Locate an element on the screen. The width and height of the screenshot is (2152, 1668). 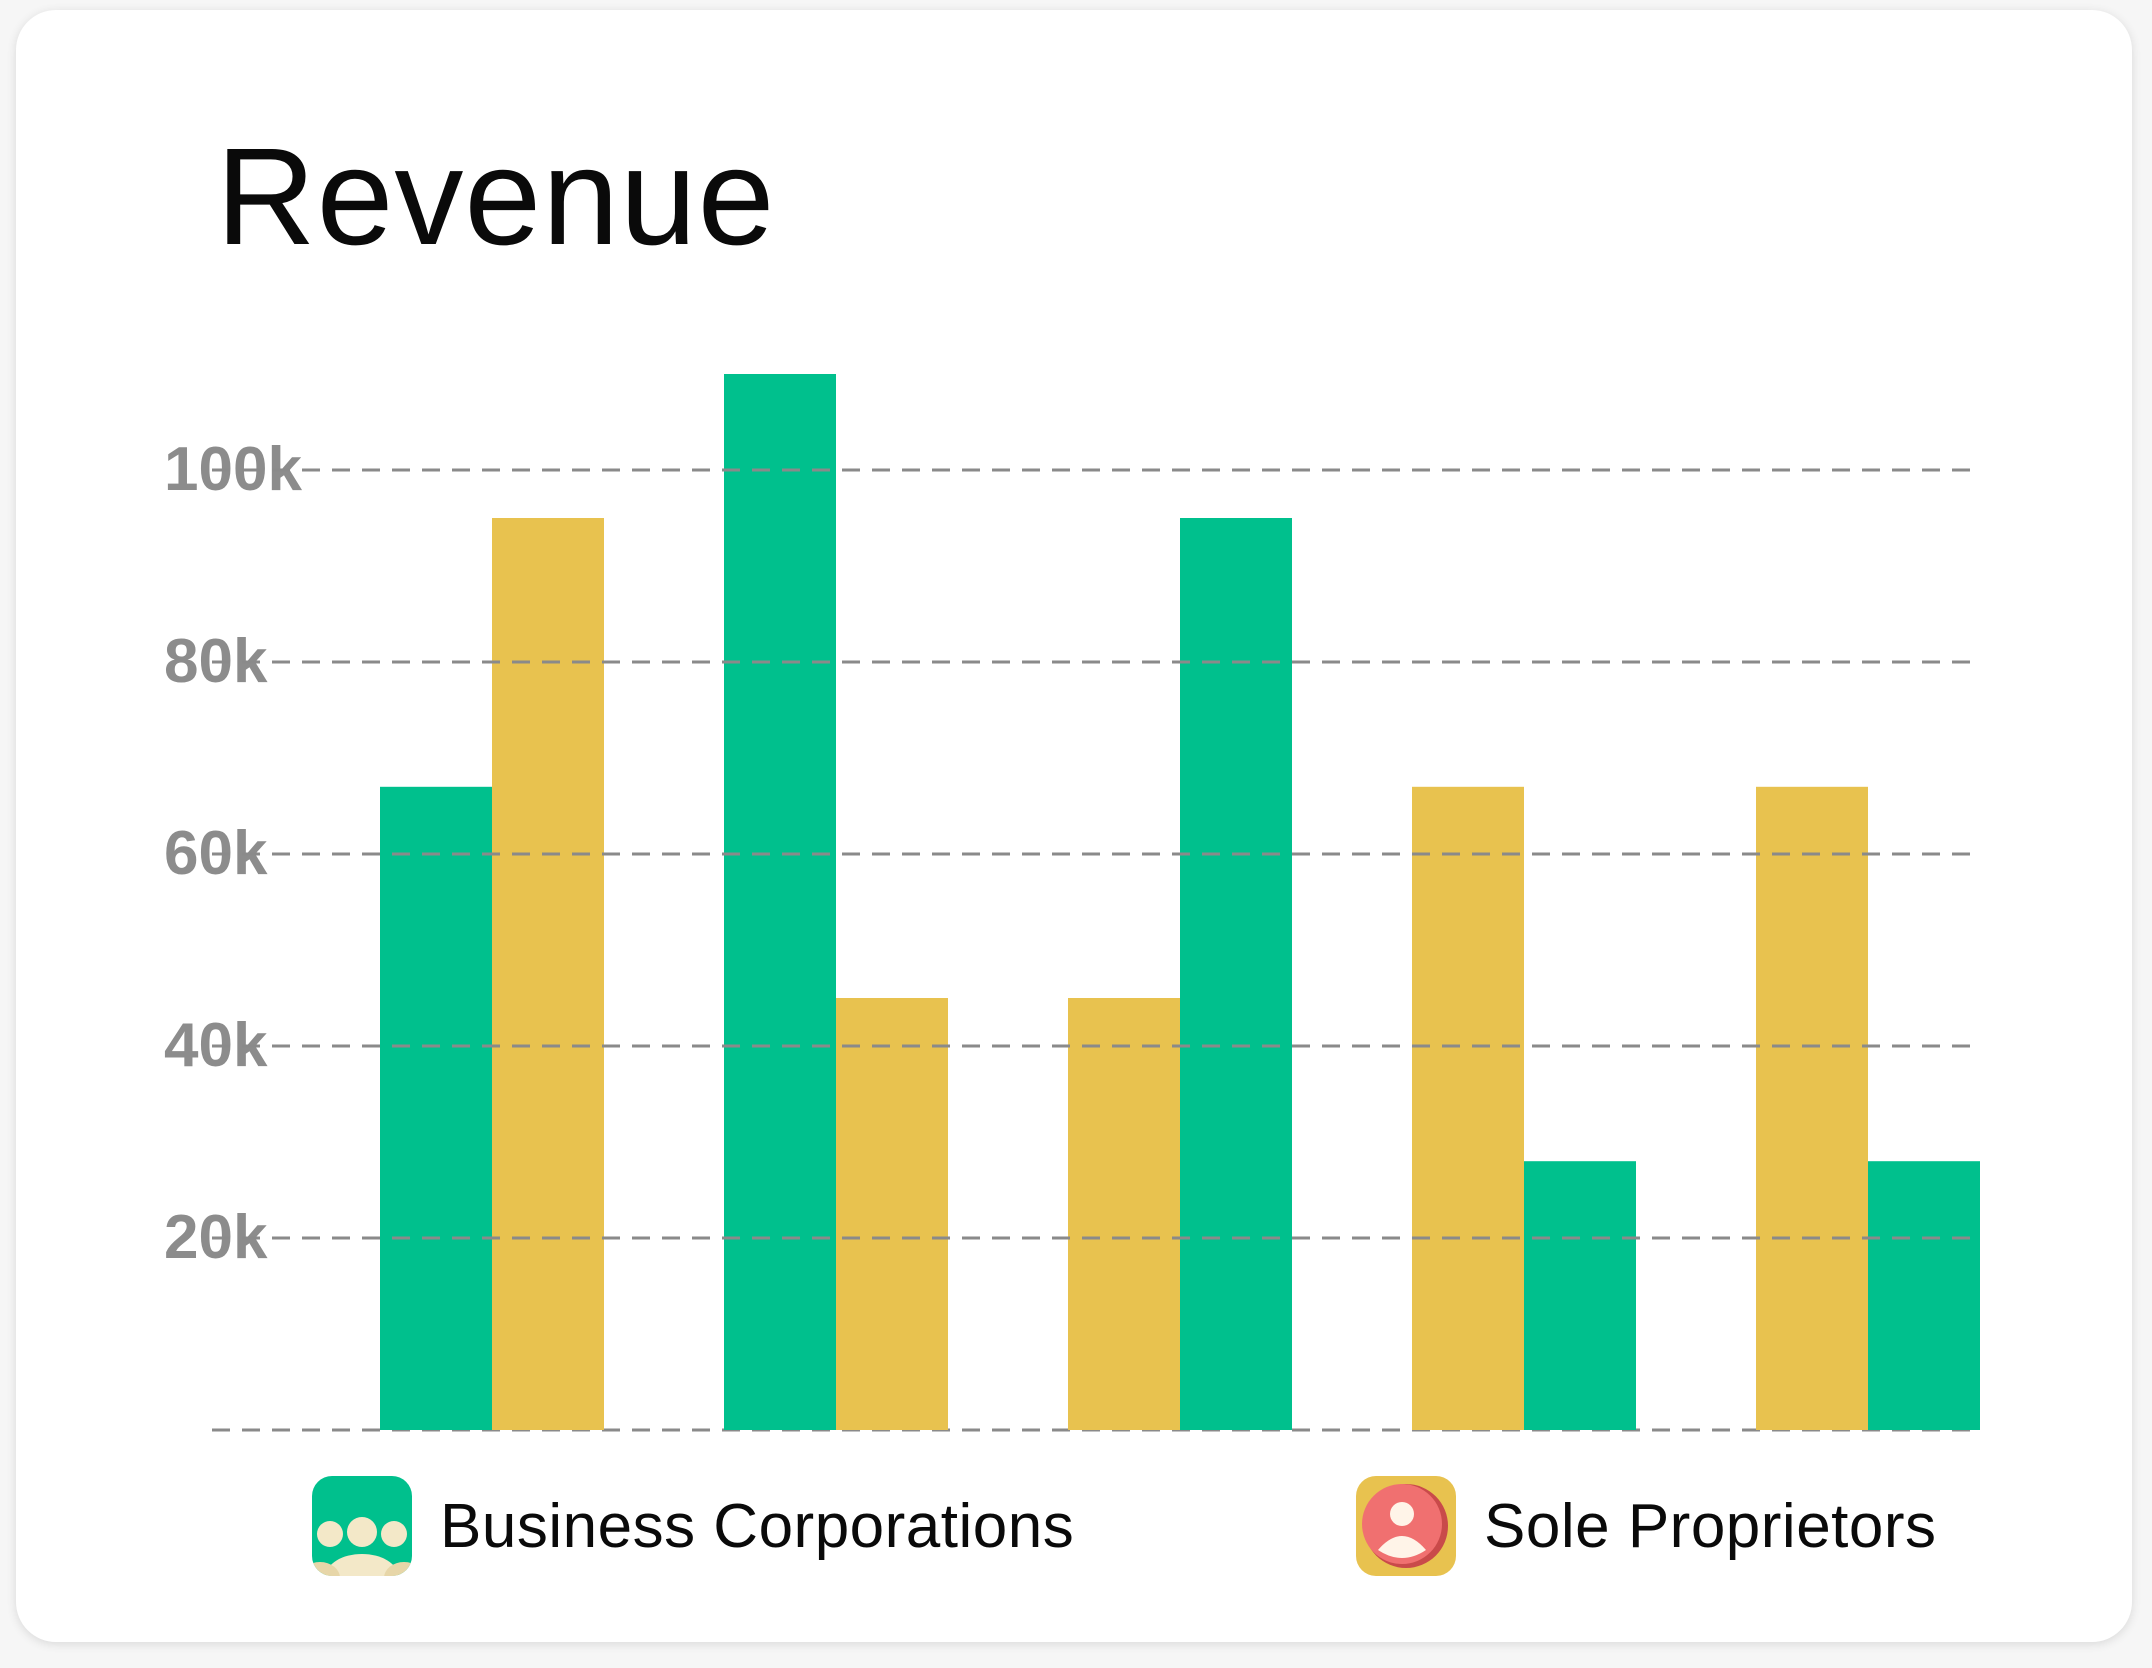
bar-group4-sole-proprietors is located at coordinates (1468, 1108).